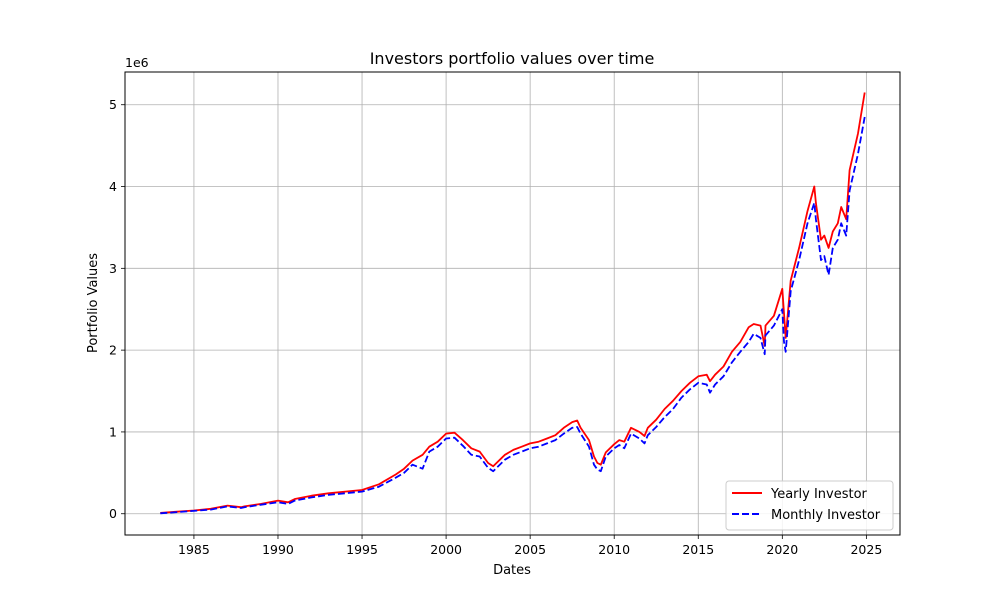 This screenshot has width=1000, height=600. Describe the element at coordinates (530, 549) in the screenshot. I see `x-tick-label: 2005` at that location.